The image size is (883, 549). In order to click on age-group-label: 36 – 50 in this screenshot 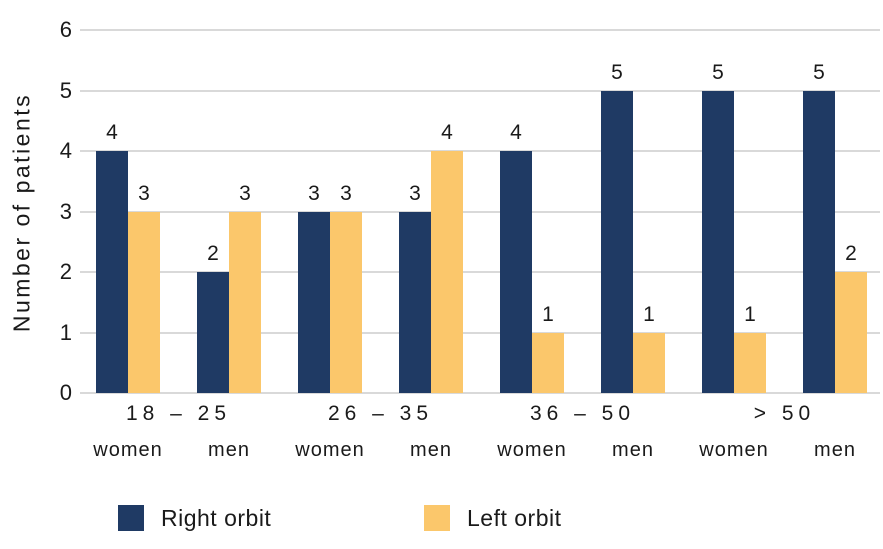, I will do `click(582, 413)`.